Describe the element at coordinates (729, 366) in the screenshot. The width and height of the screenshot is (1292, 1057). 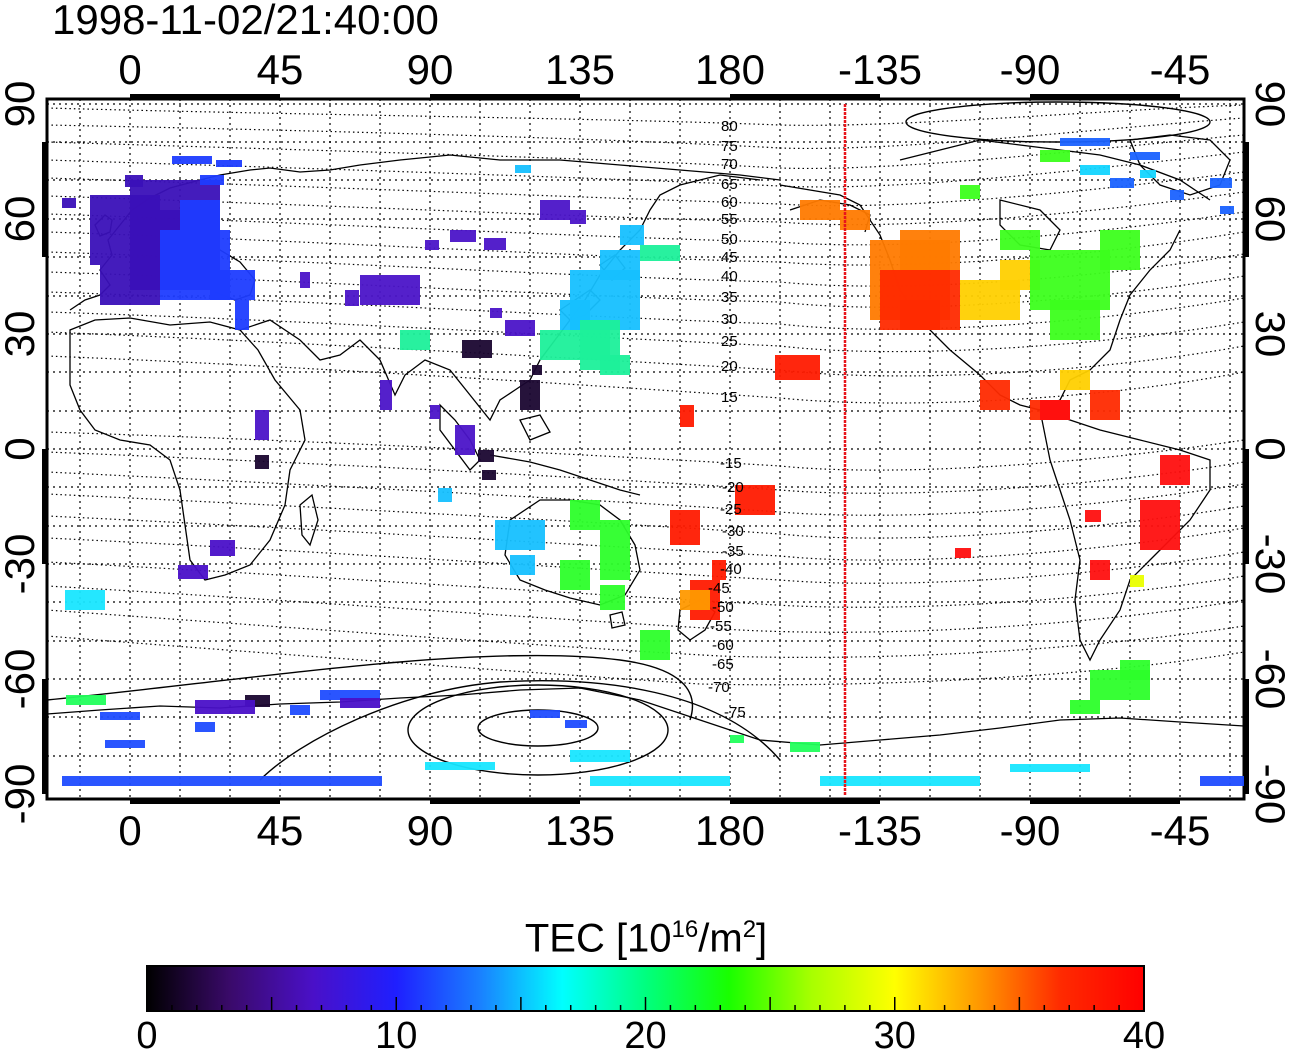
I see `contour-label-north-12: 20` at that location.